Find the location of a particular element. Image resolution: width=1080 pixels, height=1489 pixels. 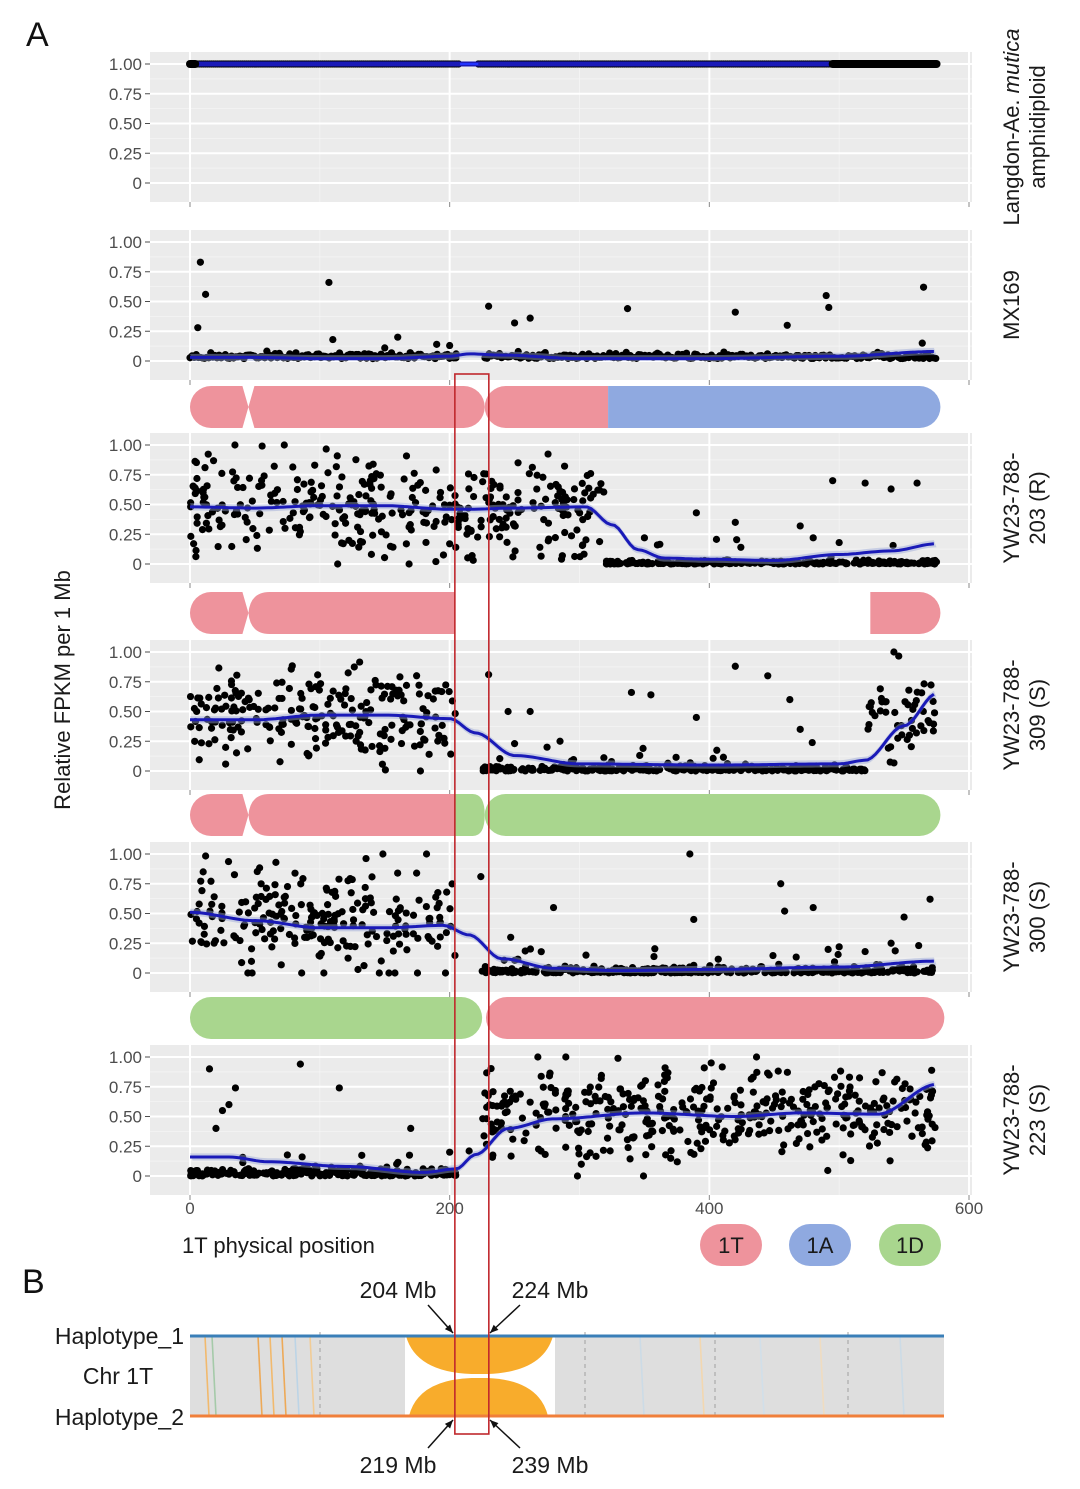

synteny-link is located at coordinates (822, 1376).